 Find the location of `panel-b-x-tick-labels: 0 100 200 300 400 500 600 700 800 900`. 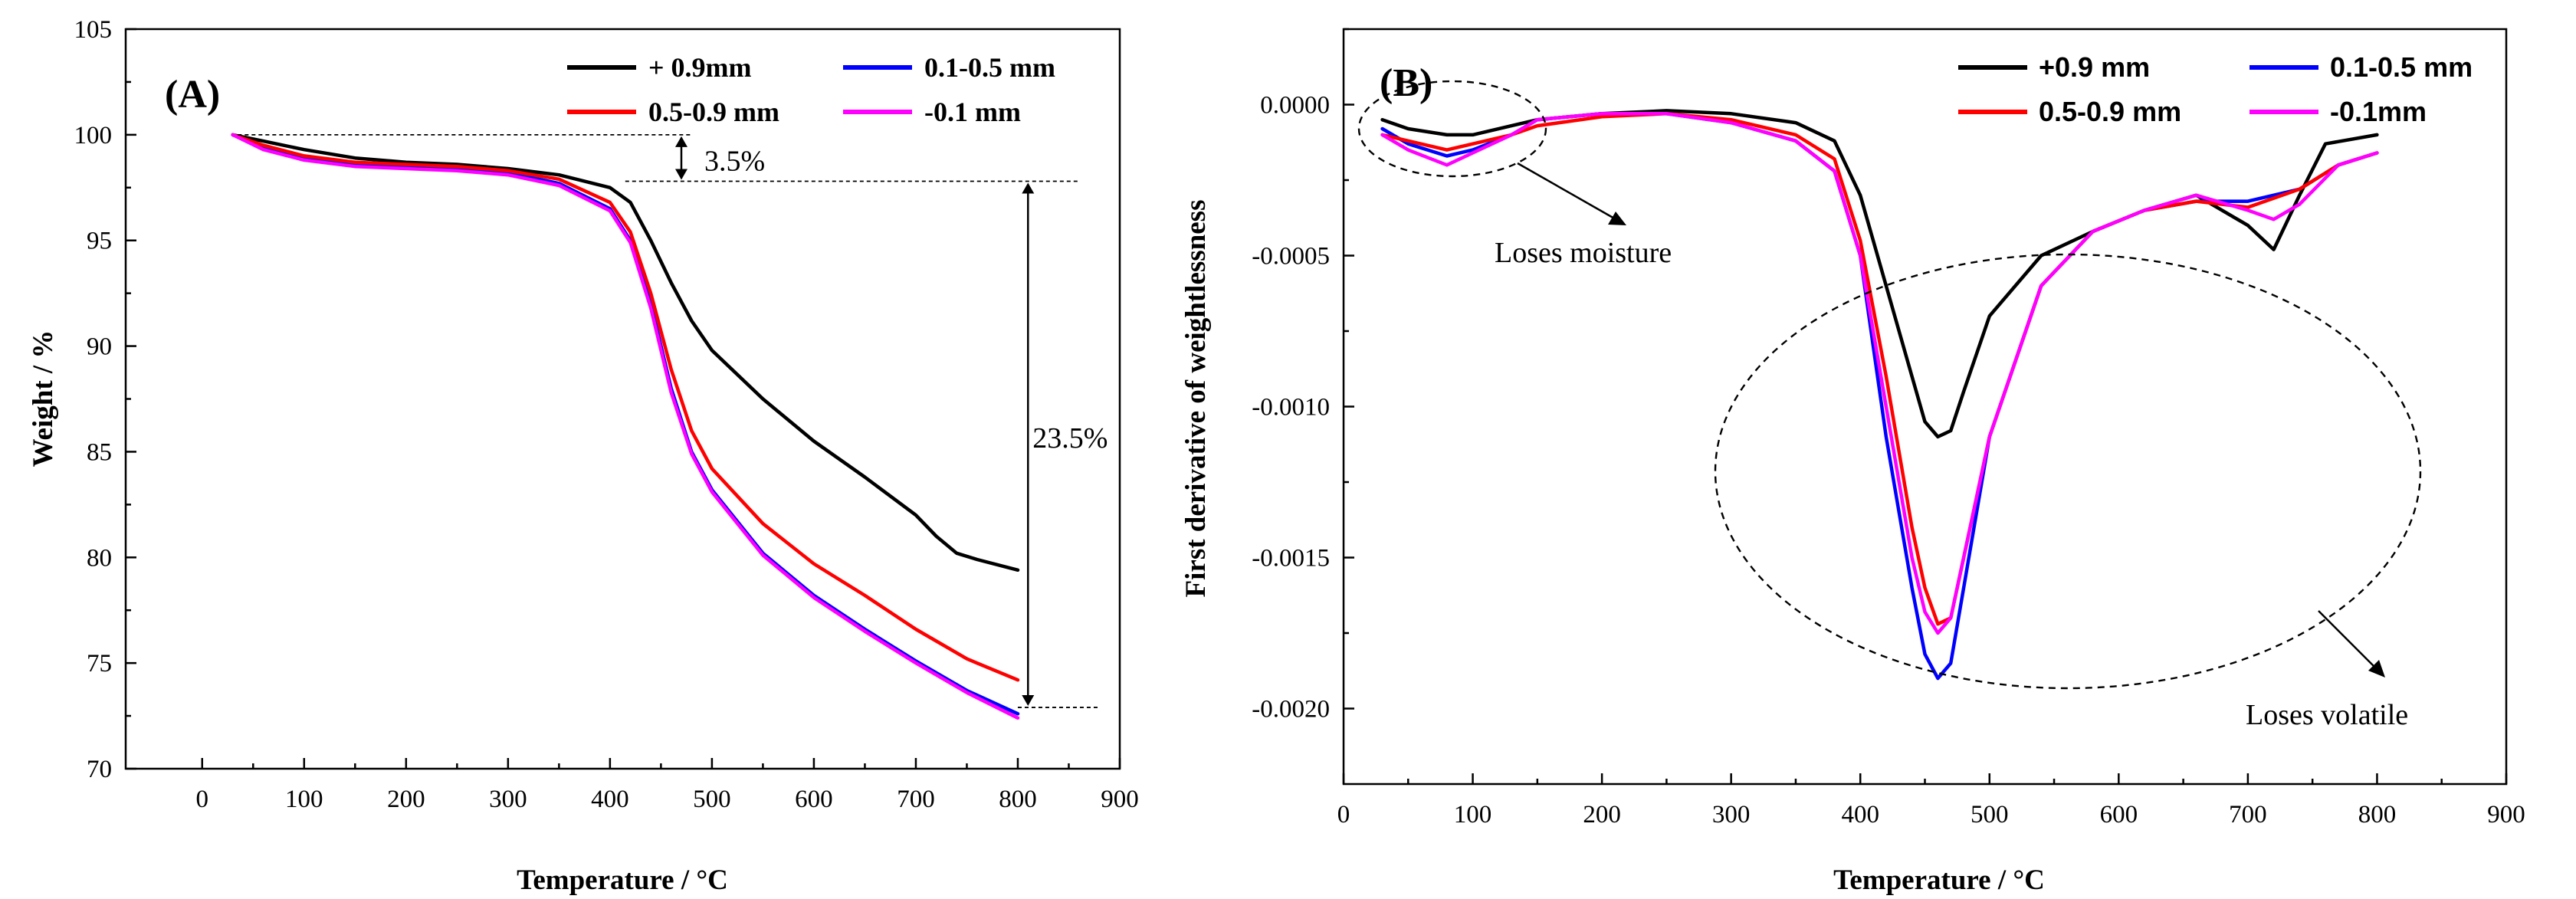

panel-b-x-tick-labels: 0 100 200 300 400 500 600 700 800 900 is located at coordinates (1931, 815).